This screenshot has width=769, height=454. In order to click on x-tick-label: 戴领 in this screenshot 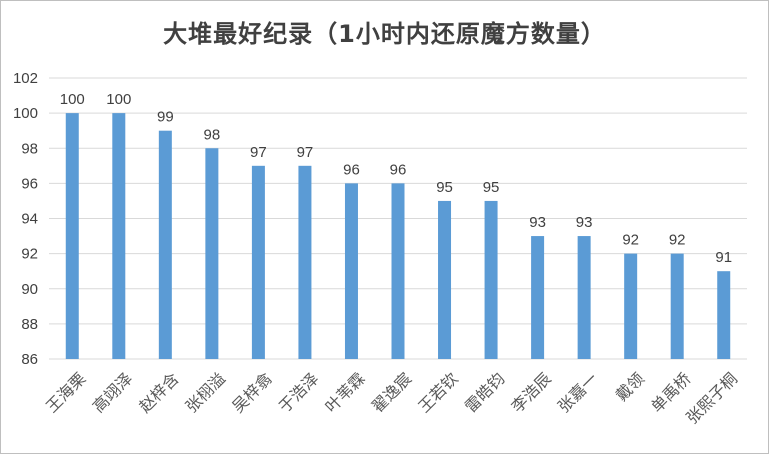, I will do `click(630, 387)`.